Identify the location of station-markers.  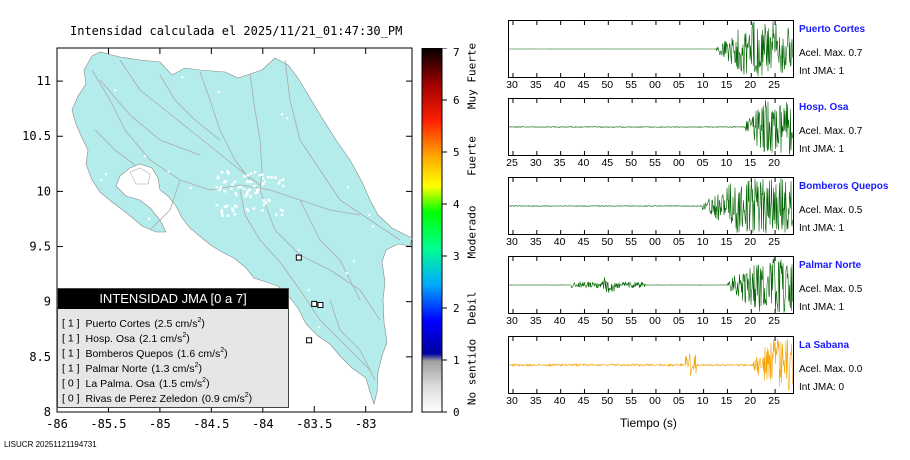
(309, 299).